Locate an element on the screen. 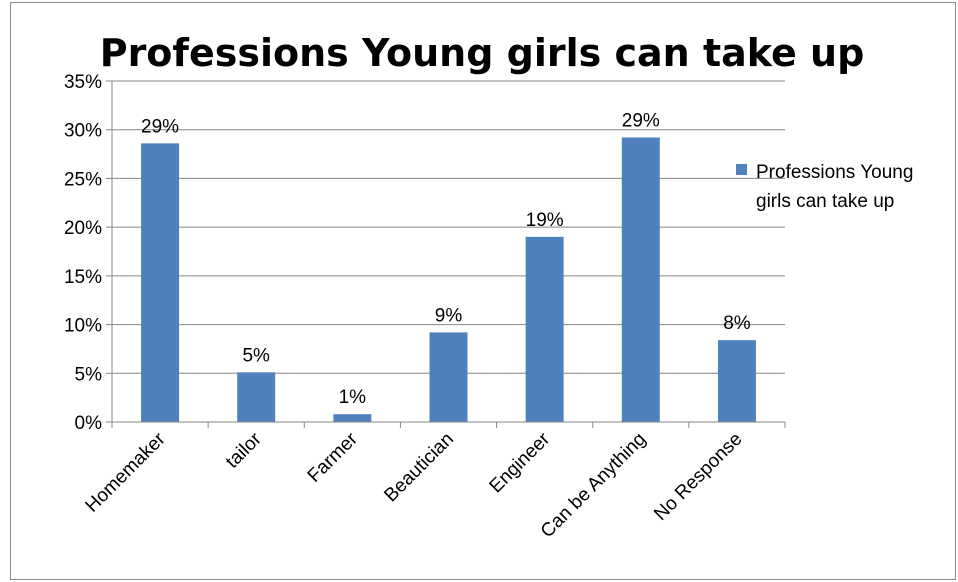  category-label: Homemaker is located at coordinates (126, 472).